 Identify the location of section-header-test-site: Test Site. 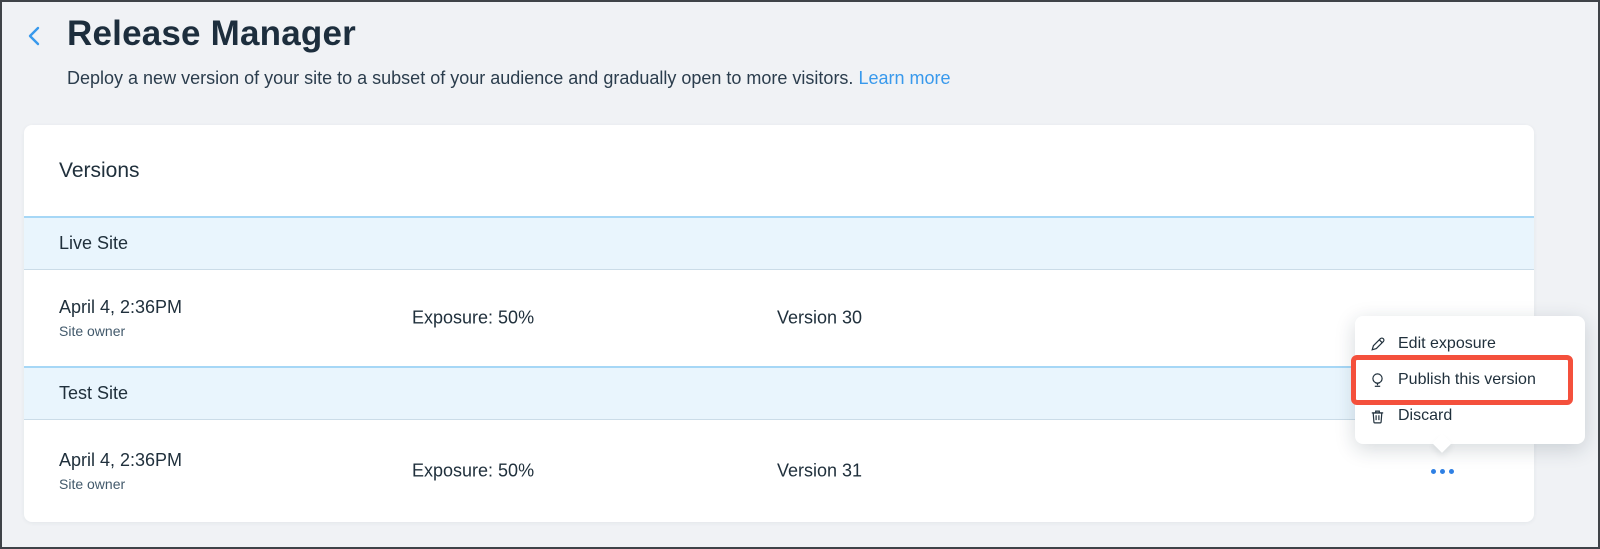
(779, 393).